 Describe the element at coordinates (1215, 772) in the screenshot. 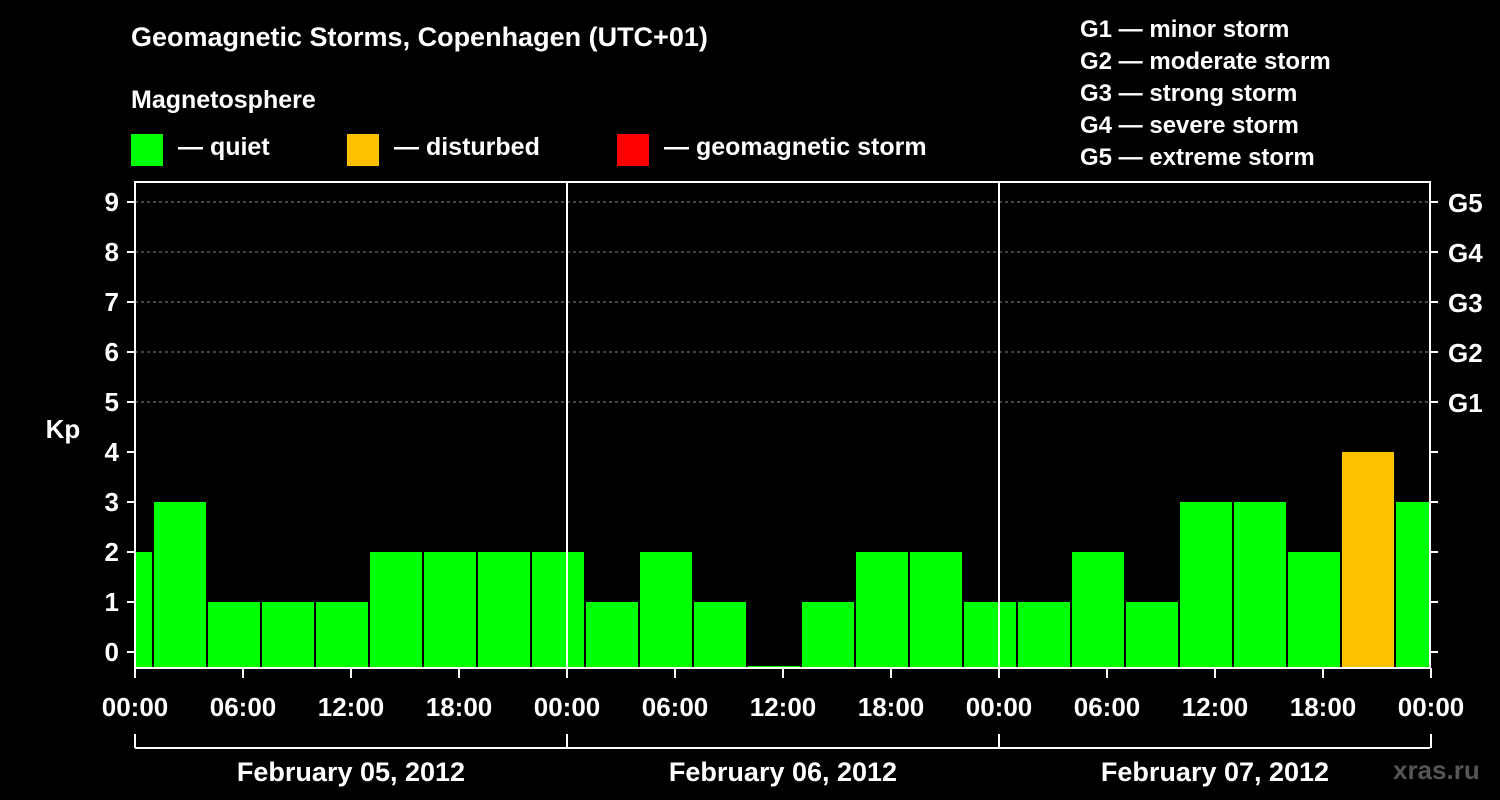

I see `day-label: February 07, 2012` at that location.